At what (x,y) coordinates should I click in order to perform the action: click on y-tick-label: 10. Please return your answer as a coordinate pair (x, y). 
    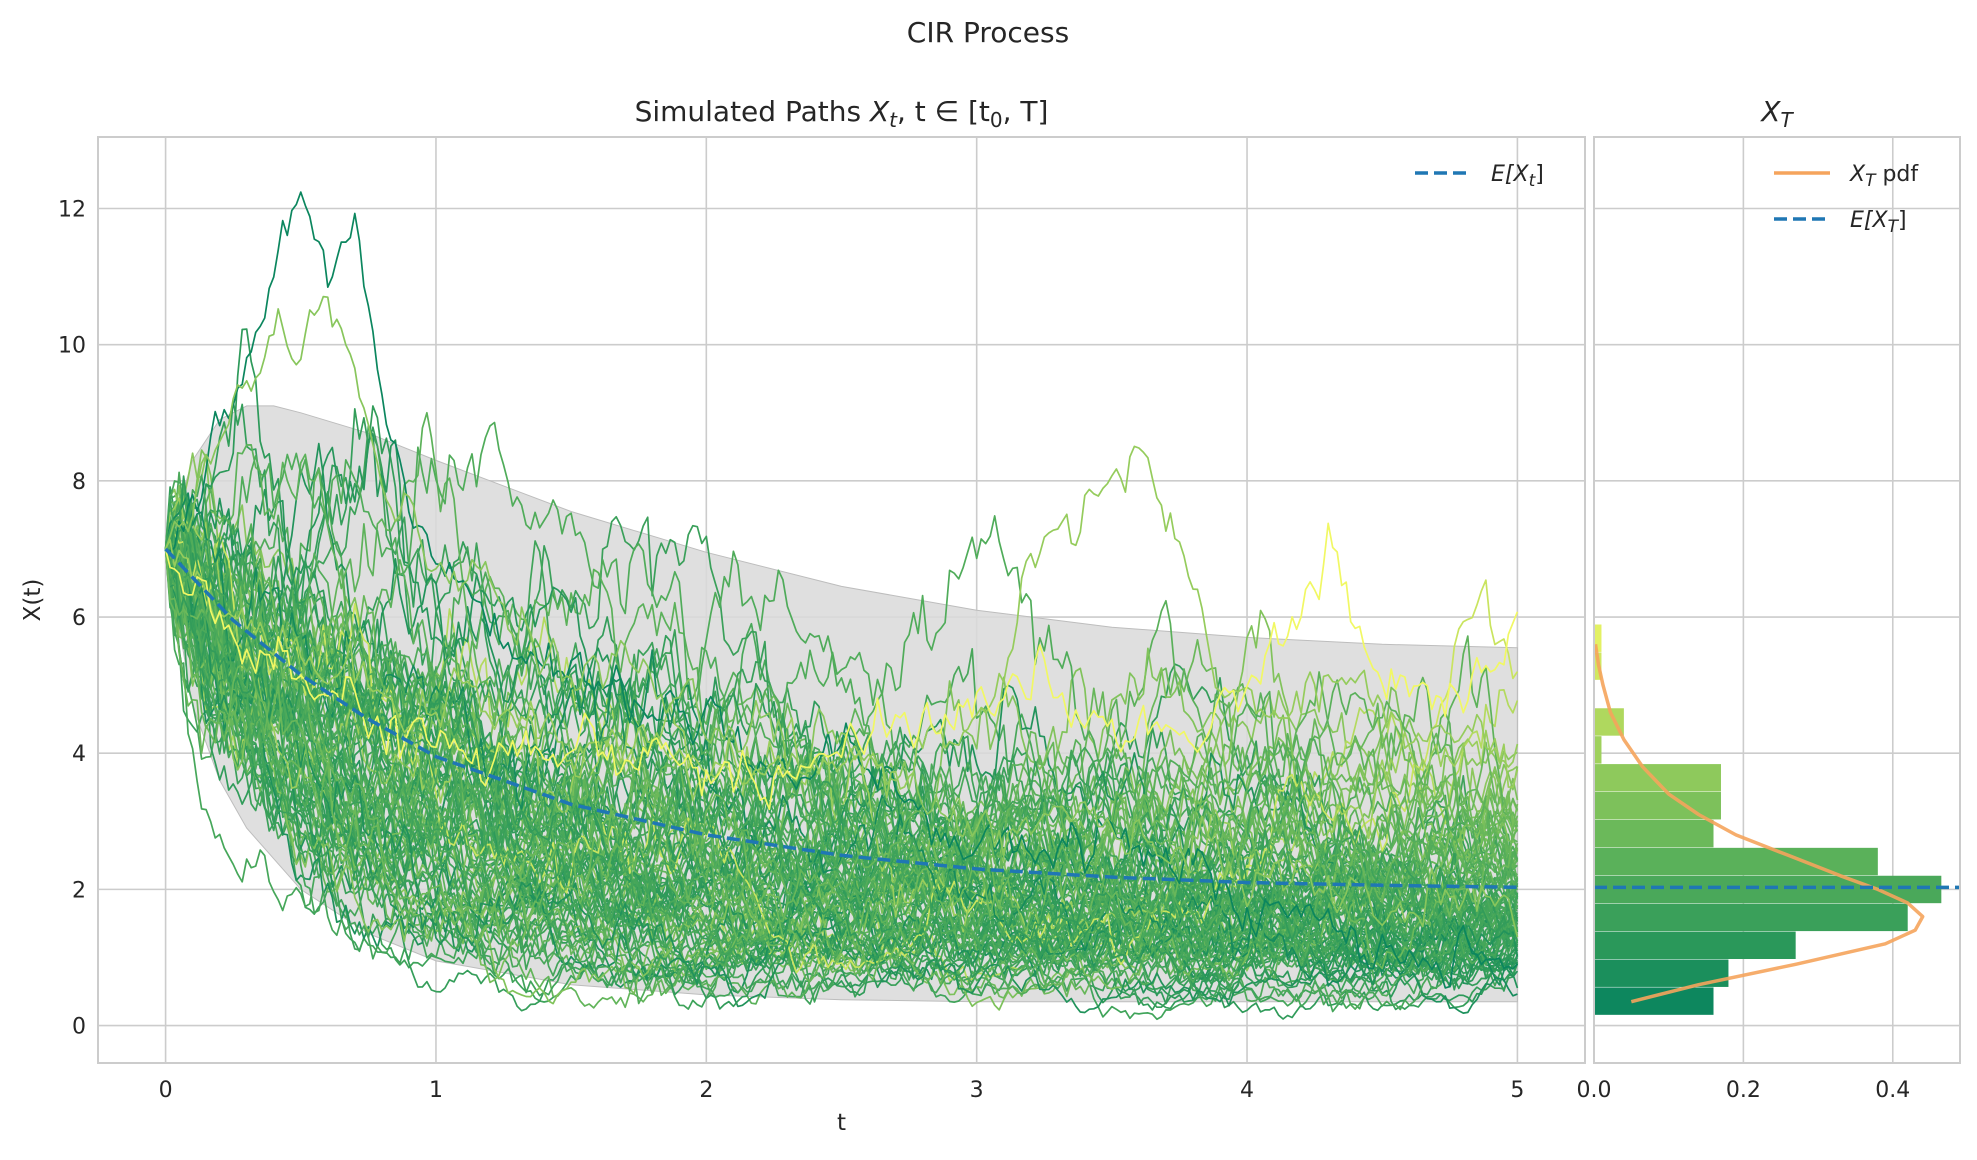
    Looking at the image, I should click on (72, 346).